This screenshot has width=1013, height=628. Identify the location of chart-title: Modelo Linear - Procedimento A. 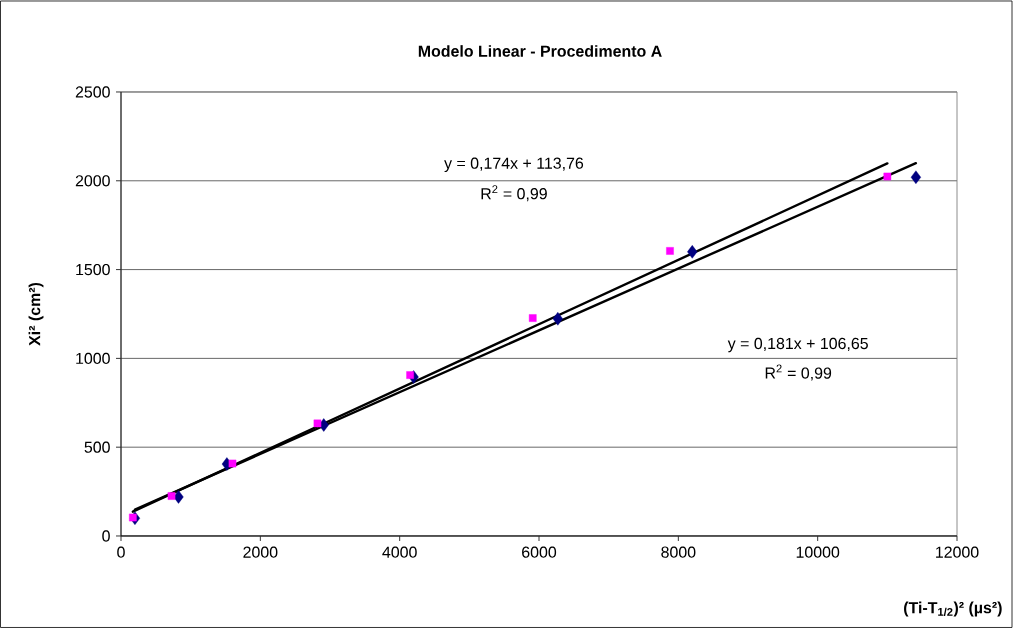
(540, 51).